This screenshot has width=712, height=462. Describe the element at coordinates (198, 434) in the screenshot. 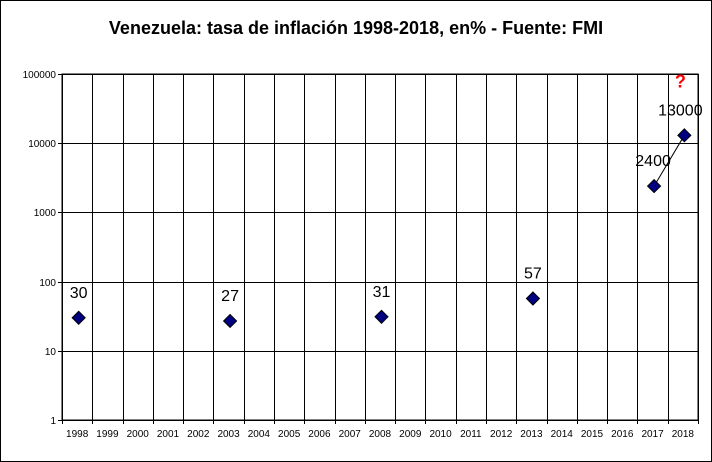

I see `x-tick-label: 2002` at that location.